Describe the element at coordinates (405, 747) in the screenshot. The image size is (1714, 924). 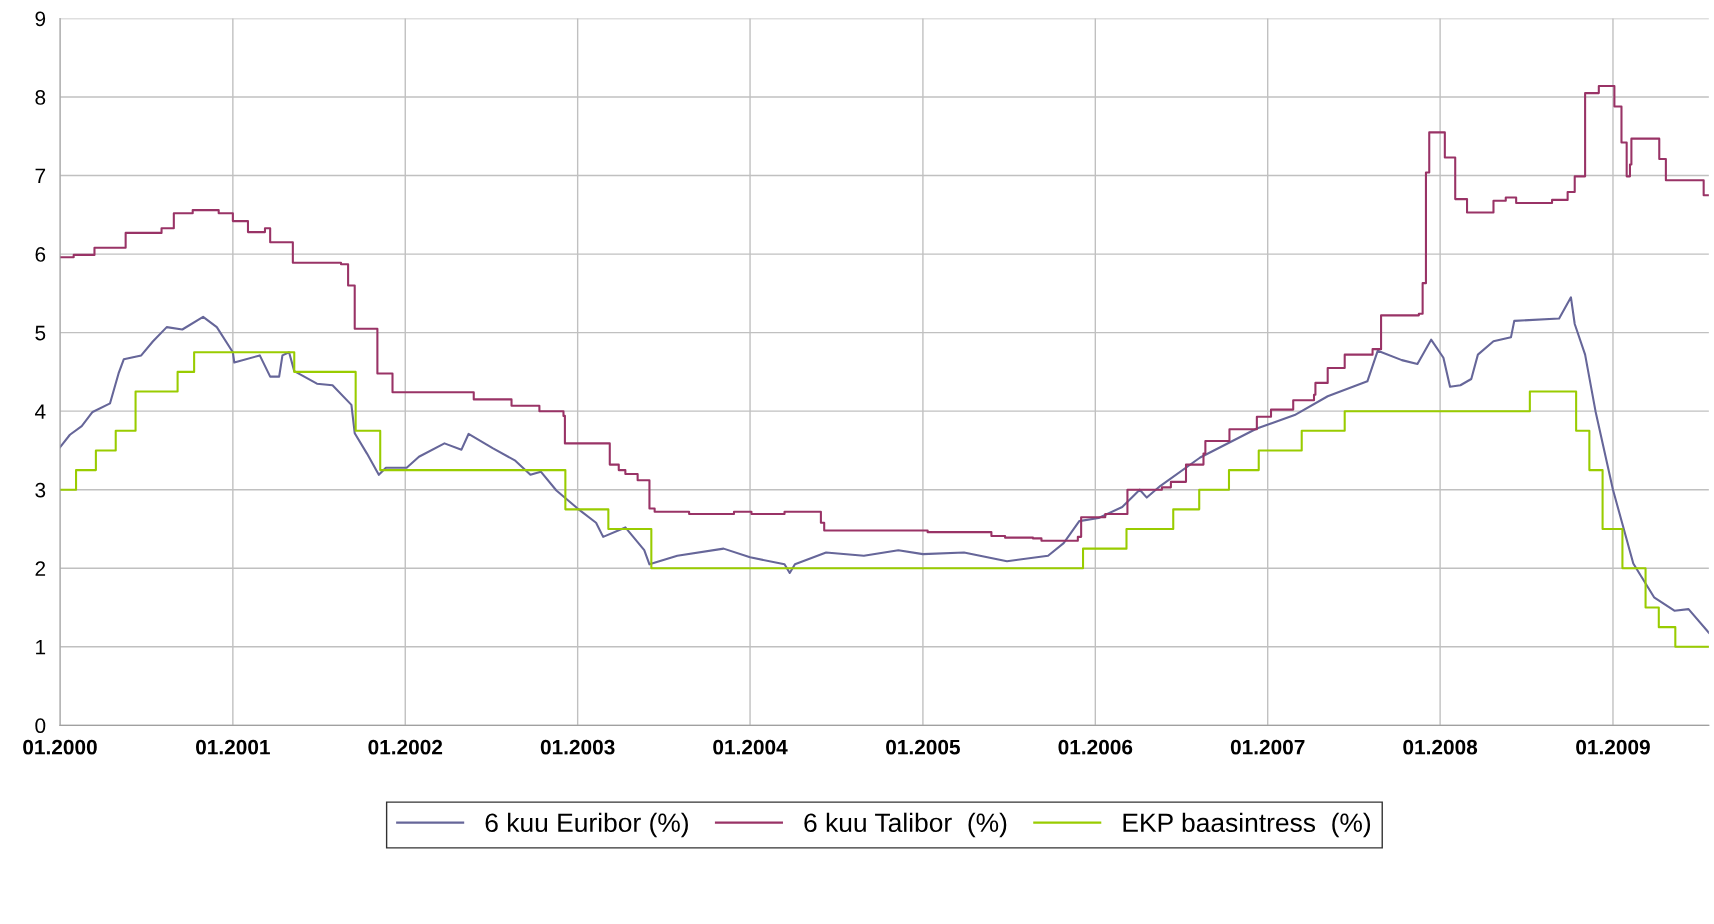
I see `x-tick-label: 01.2002` at that location.